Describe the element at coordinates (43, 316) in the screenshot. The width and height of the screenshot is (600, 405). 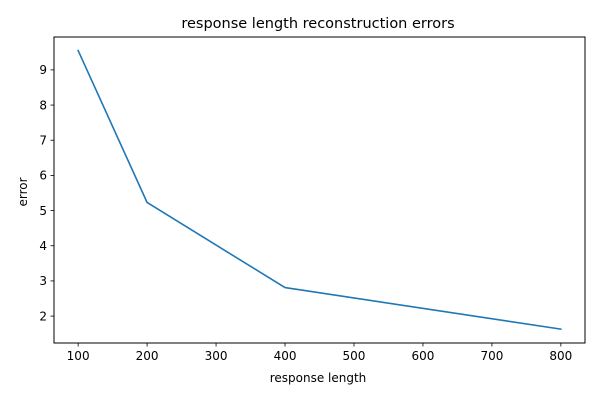
I see `y-tick-label: 2` at that location.